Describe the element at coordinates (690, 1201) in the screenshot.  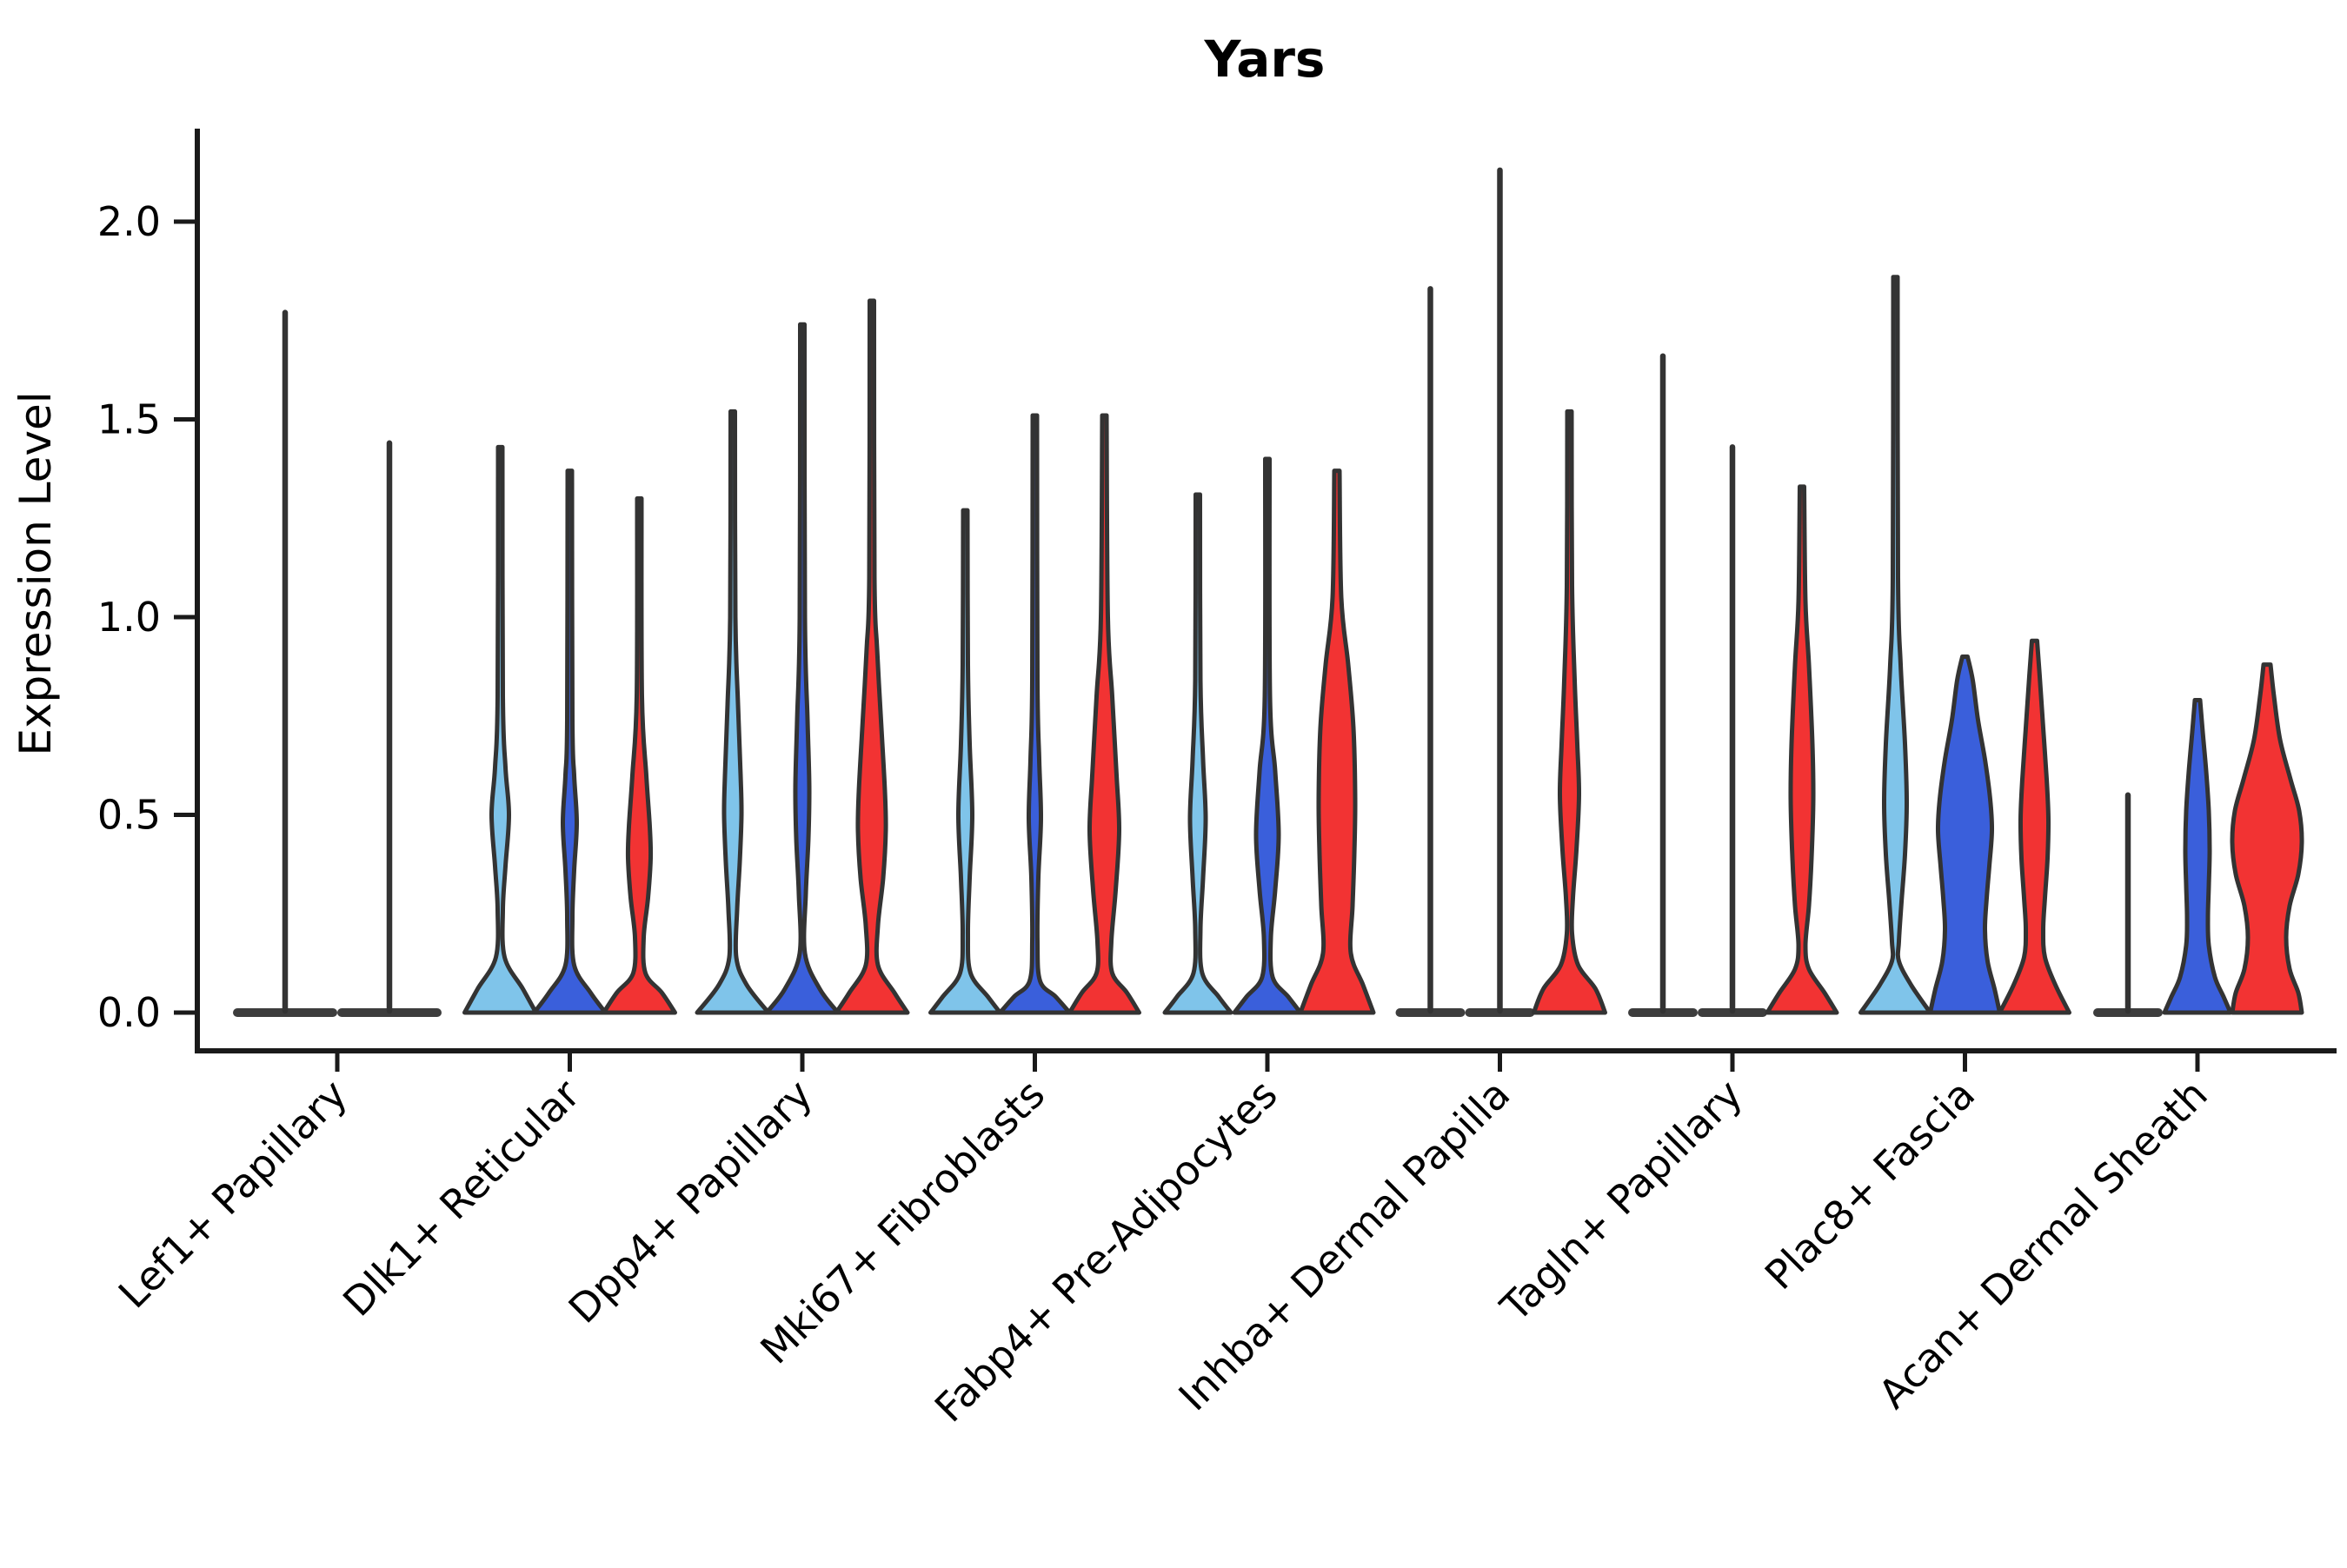
I see `x-axis-category-label: Dpp4+ Papillary` at that location.